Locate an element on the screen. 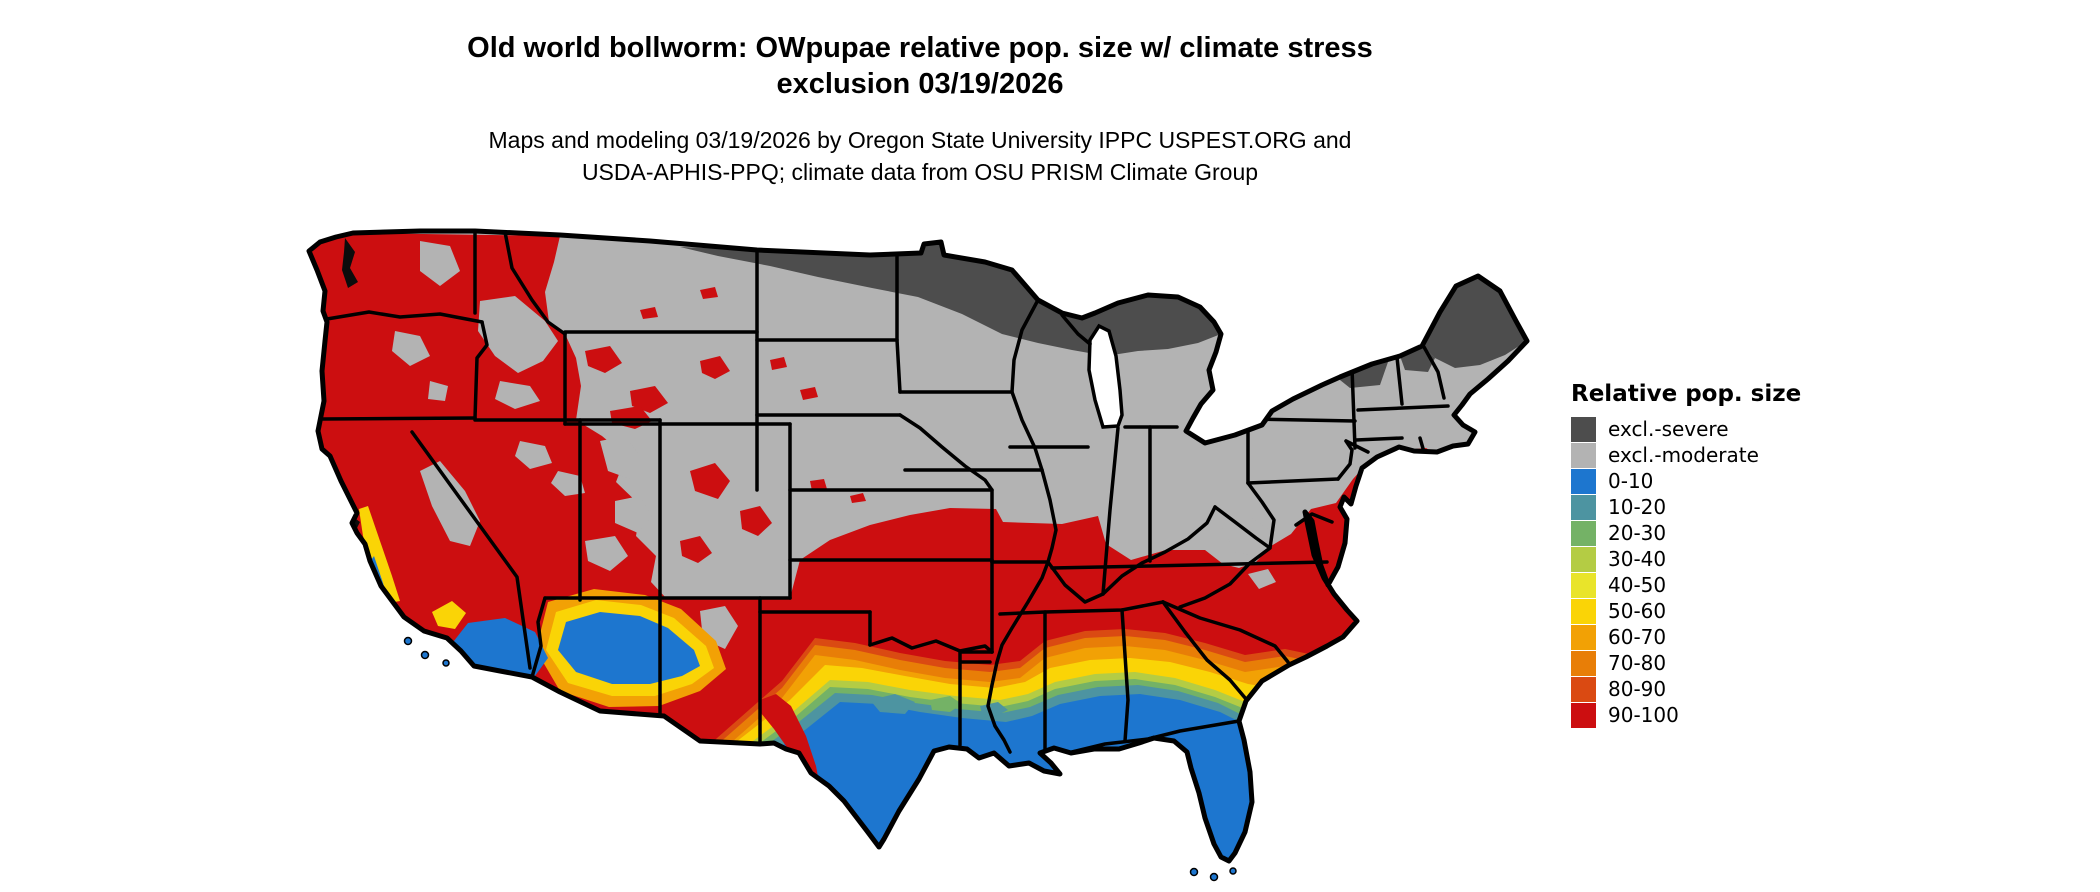 Image resolution: width=2100 pixels, height=892 pixels. legend-item: excl.-moderate is located at coordinates (1701, 455).